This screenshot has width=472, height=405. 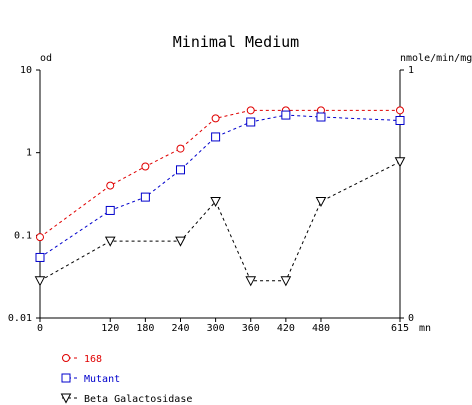 What do you see at coordinates (126, 379) in the screenshot?
I see `legend: 168 Mutant Beta Galactosidase` at bounding box center [126, 379].